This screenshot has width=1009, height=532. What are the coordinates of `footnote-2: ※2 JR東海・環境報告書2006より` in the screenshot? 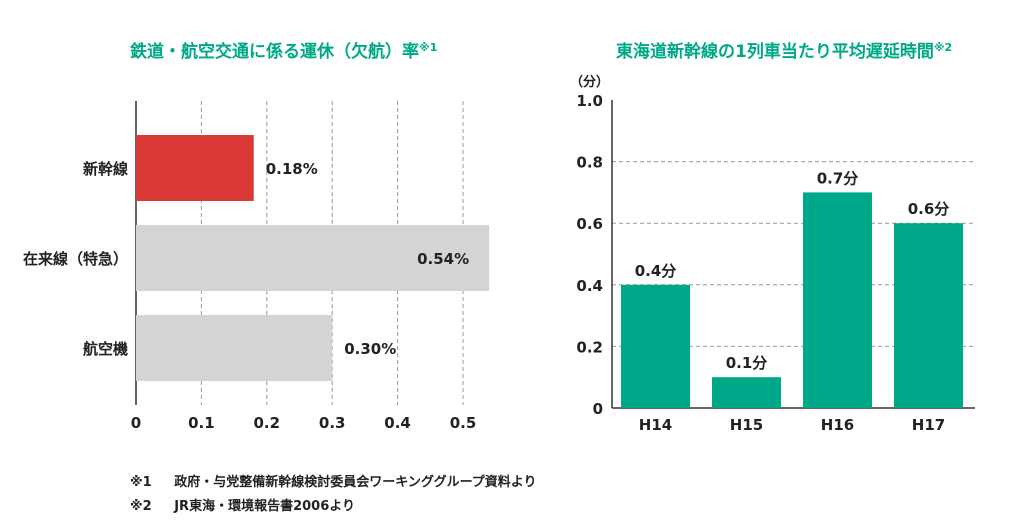 It's located at (242, 504).